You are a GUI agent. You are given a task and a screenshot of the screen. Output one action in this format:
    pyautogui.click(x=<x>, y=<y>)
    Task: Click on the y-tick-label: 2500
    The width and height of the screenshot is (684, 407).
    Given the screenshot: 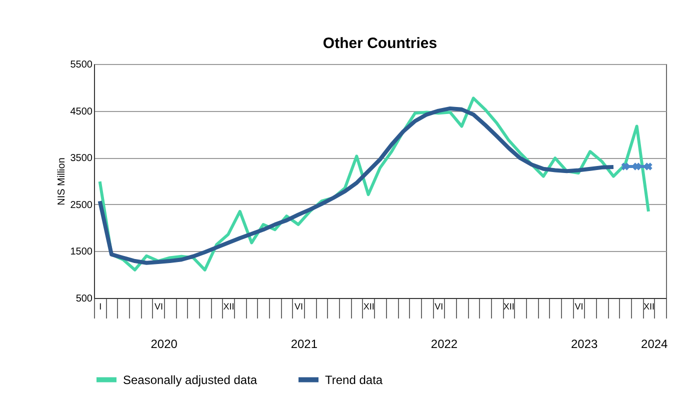 What is the action you would take?
    pyautogui.click(x=81, y=205)
    